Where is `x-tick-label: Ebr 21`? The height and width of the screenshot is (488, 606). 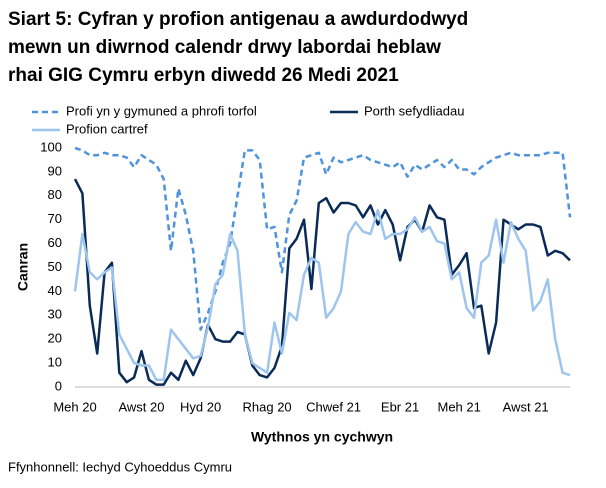 x-tick-label: Ebr 21 is located at coordinates (400, 406).